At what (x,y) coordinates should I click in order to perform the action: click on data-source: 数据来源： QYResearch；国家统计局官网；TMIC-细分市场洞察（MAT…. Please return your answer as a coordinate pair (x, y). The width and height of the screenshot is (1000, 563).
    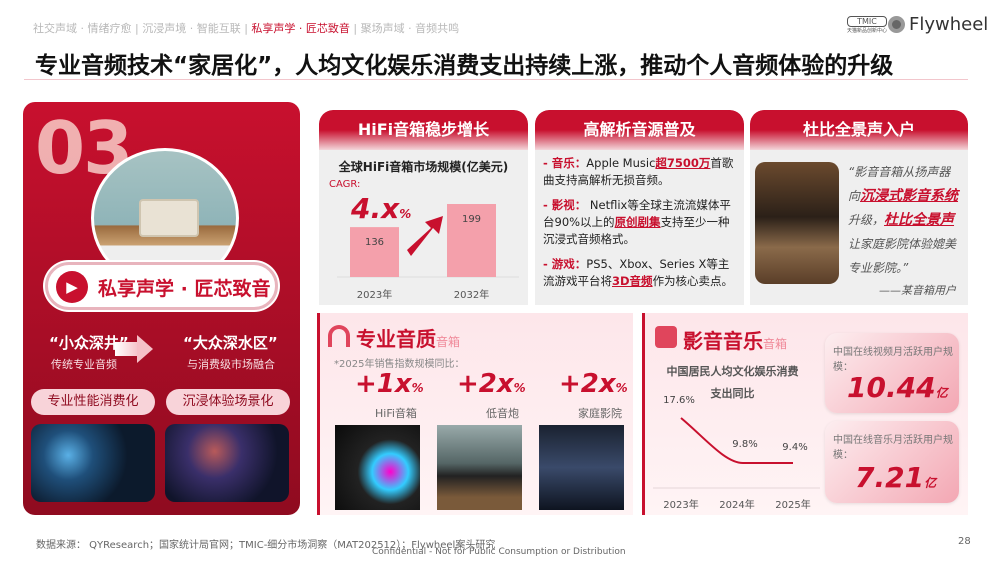
    Looking at the image, I should click on (266, 545).